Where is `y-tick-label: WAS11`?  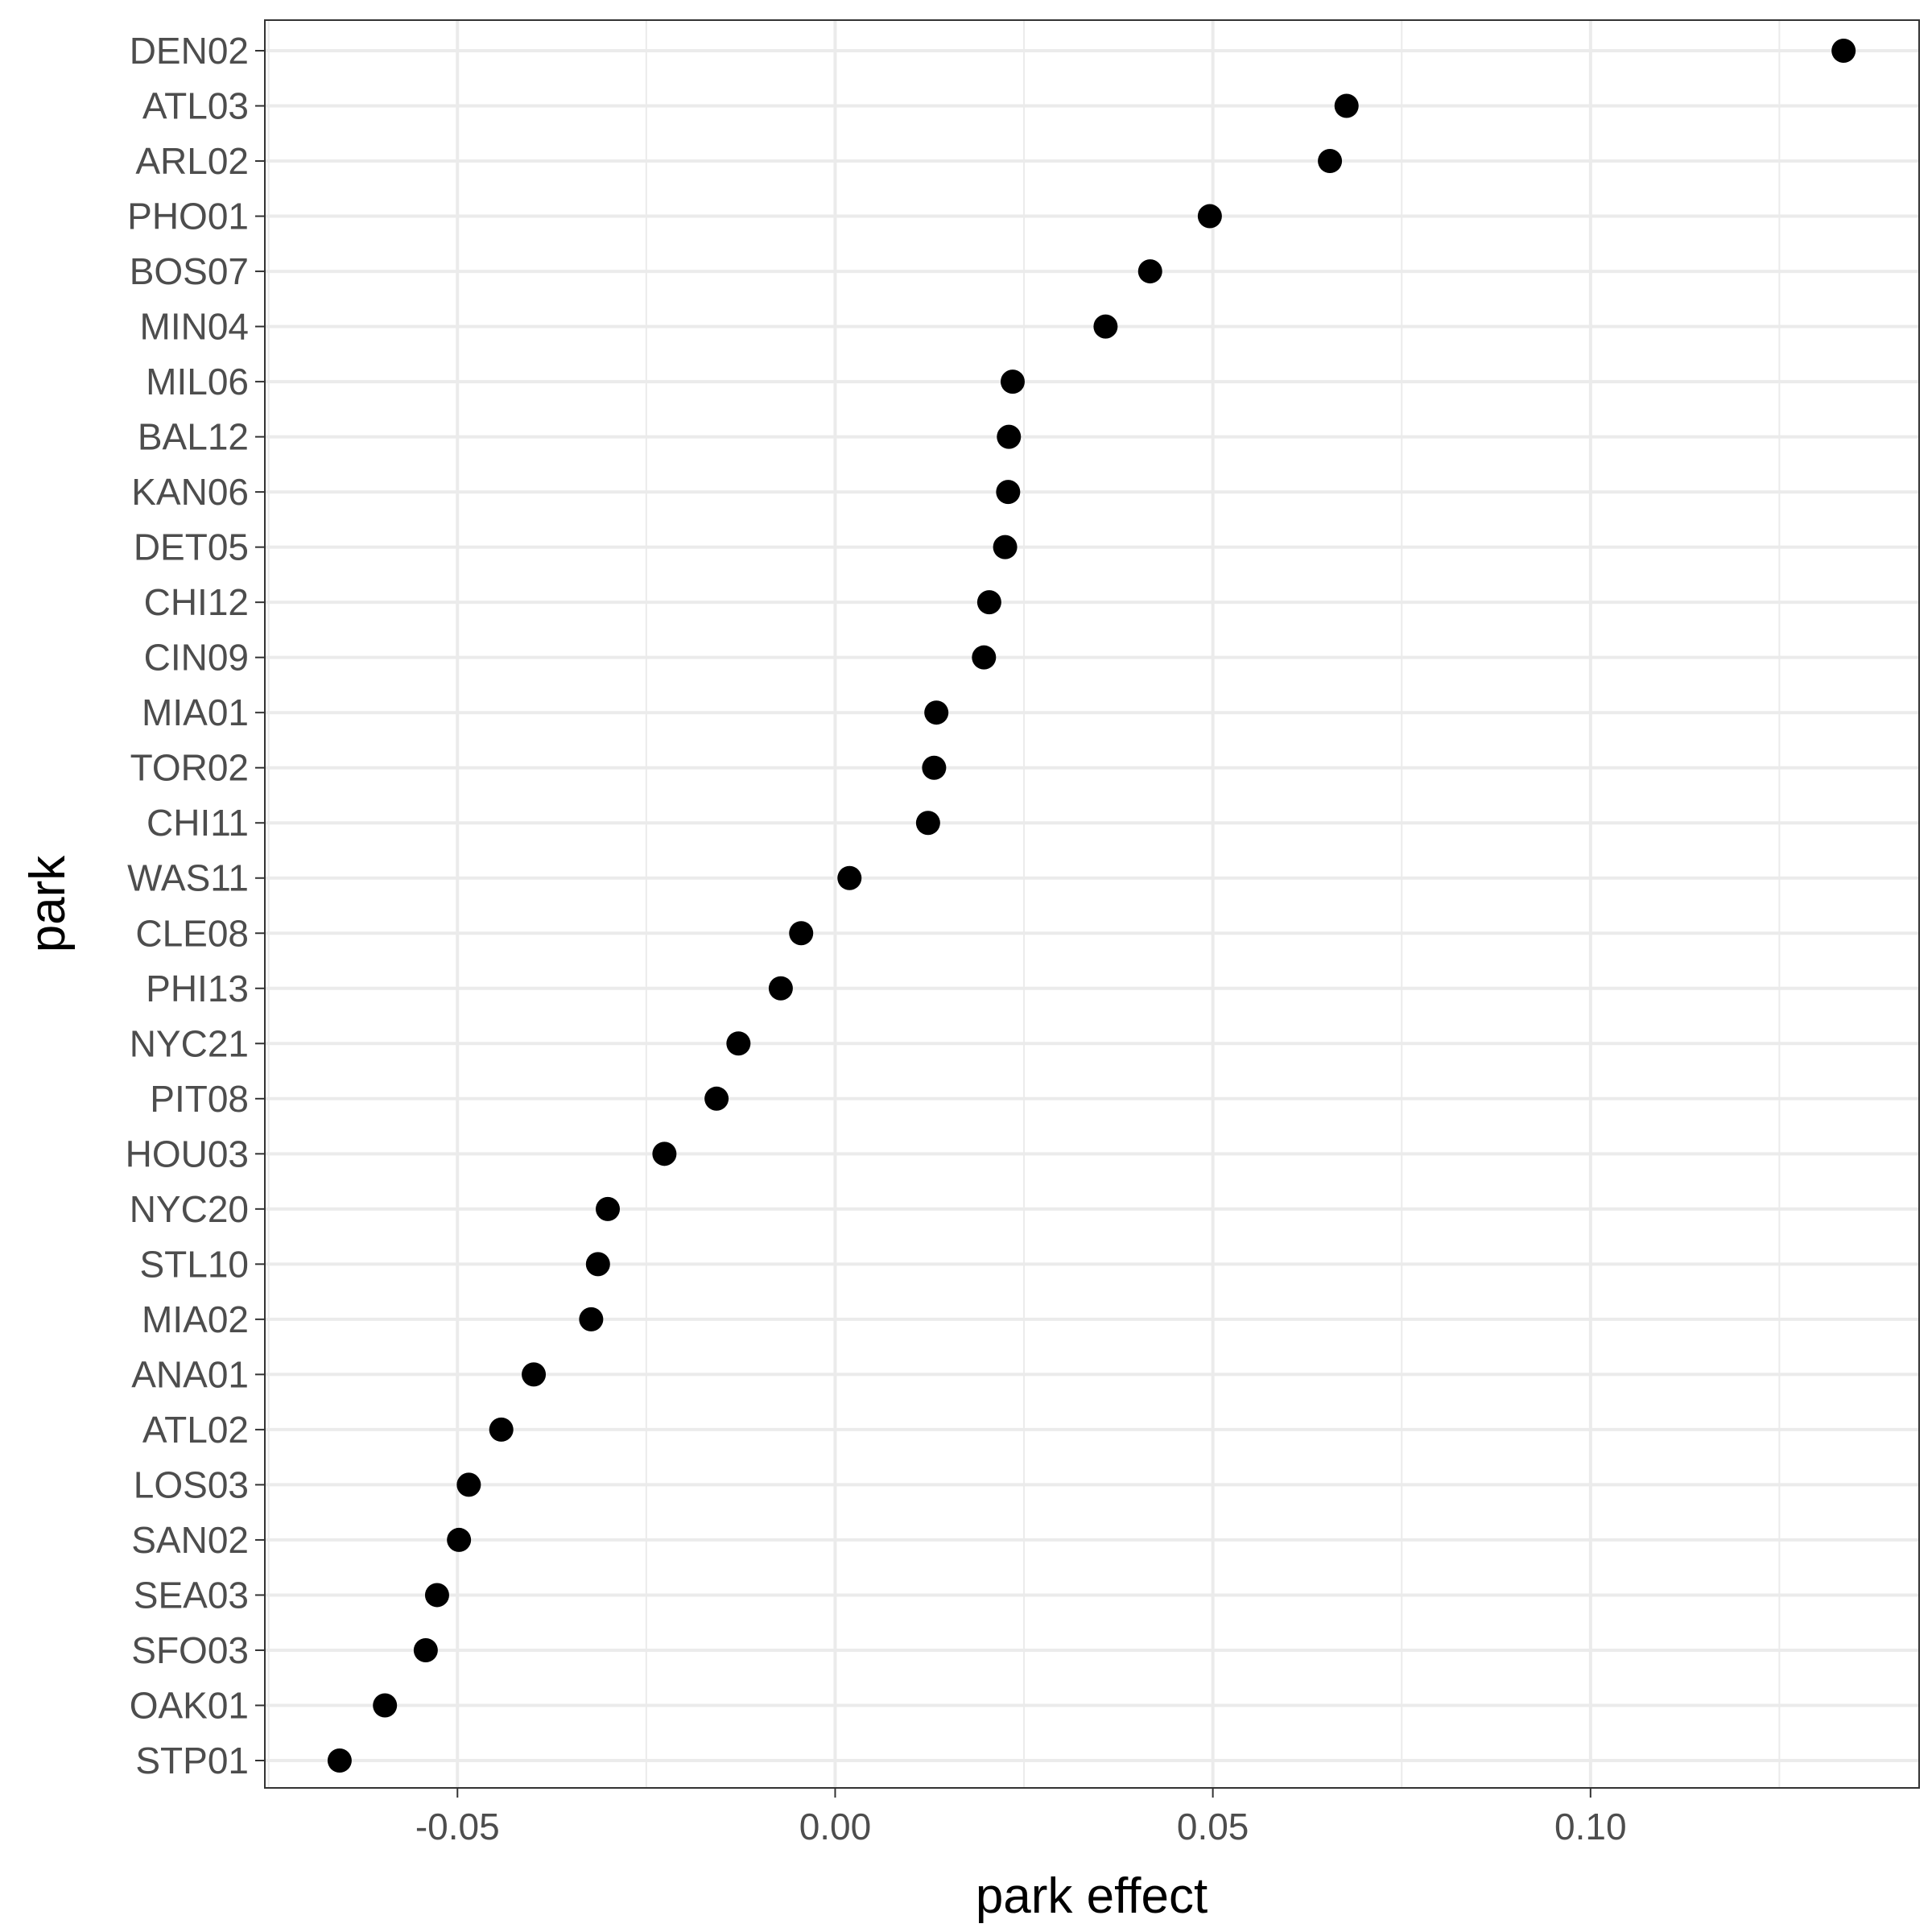
y-tick-label: WAS11 is located at coordinates (188, 878).